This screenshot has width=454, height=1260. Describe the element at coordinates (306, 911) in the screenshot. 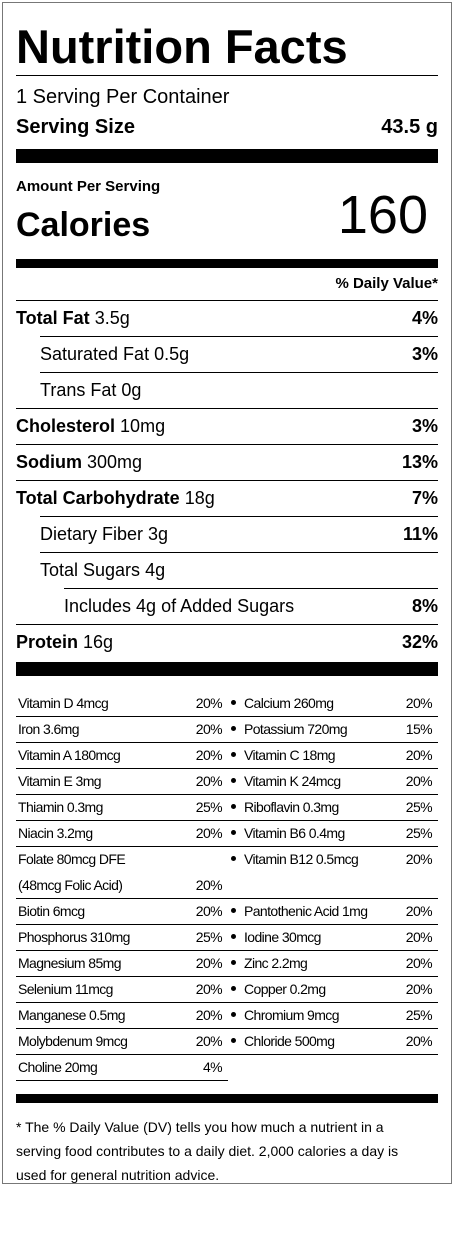

I see `micronutrient: Pantothenic Acid 1mg` at that location.